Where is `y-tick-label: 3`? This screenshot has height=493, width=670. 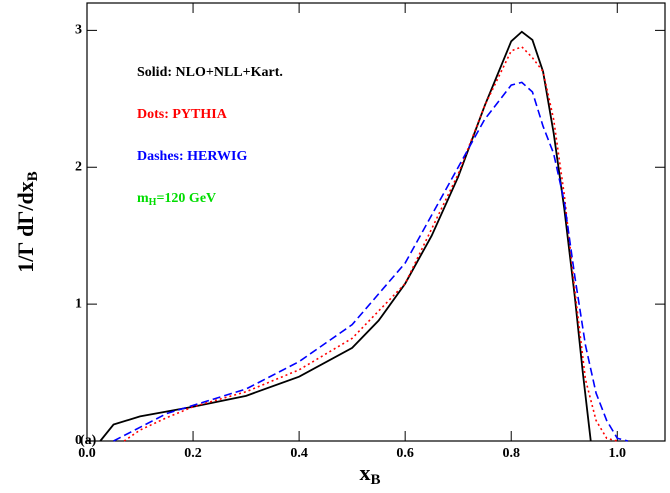 y-tick-label: 3 is located at coordinates (78, 30).